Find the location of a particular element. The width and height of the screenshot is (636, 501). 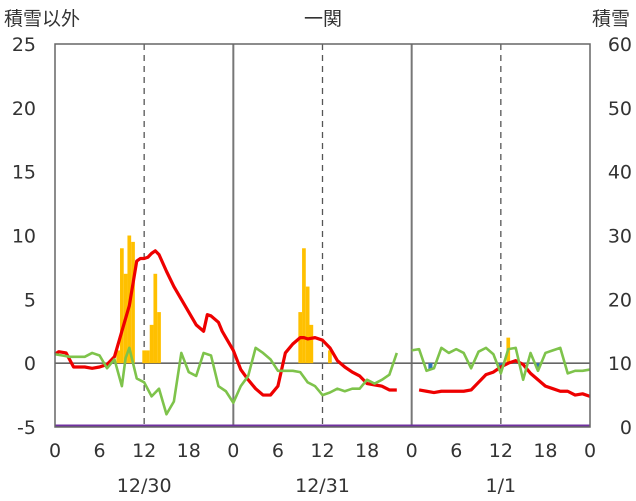

date-label: 12/31 is located at coordinates (322, 486).